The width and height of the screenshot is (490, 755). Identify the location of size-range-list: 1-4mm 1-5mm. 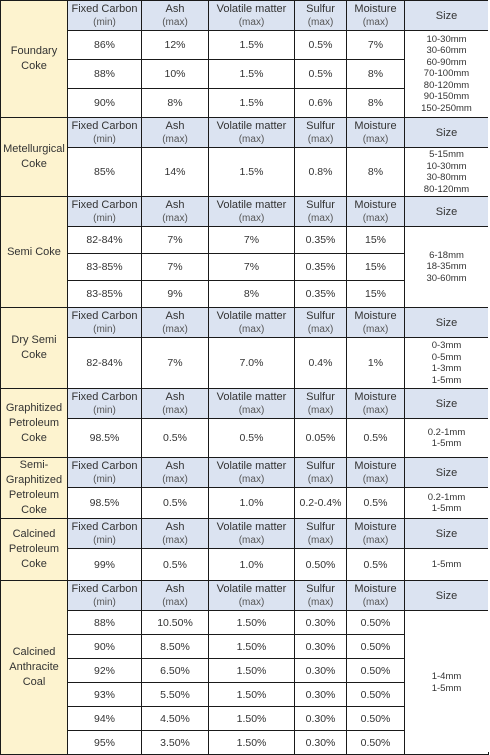
(446, 682).